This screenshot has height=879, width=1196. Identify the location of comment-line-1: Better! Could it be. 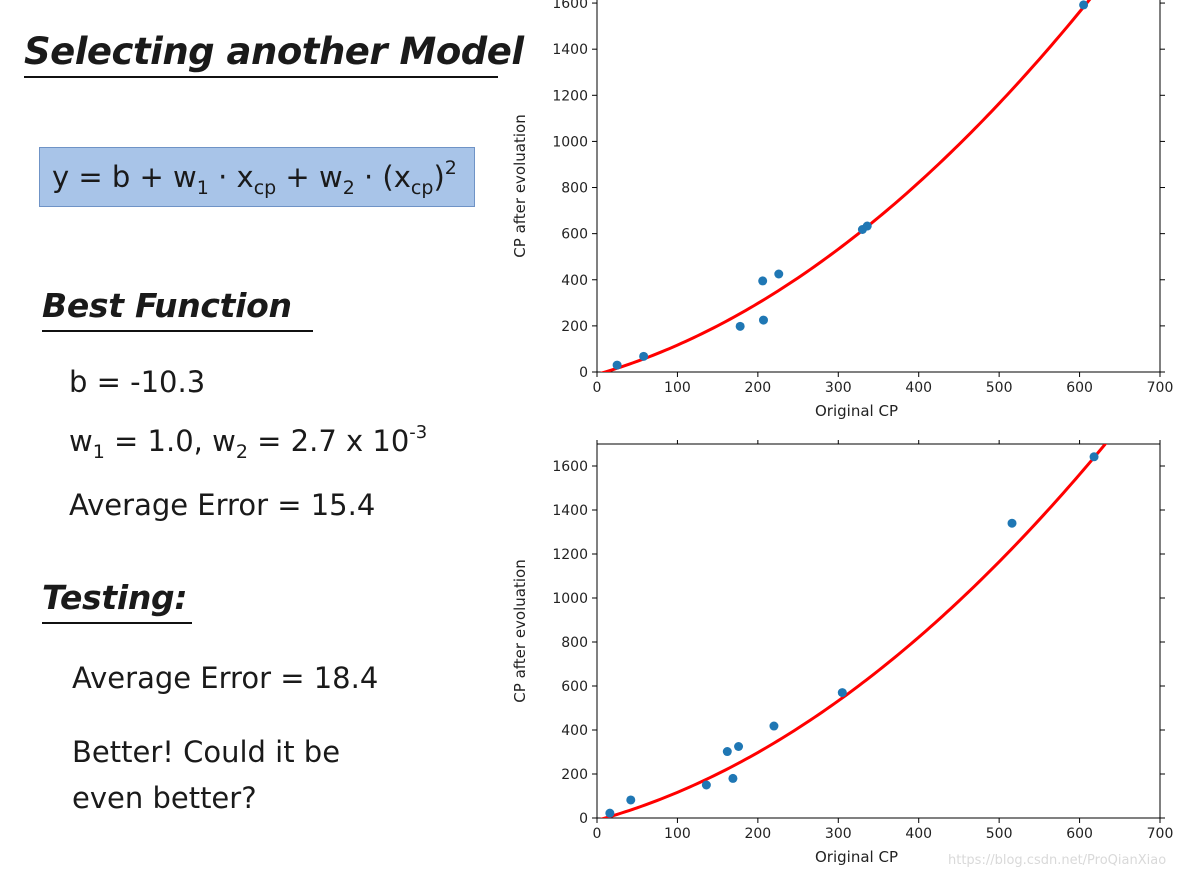
(206, 752).